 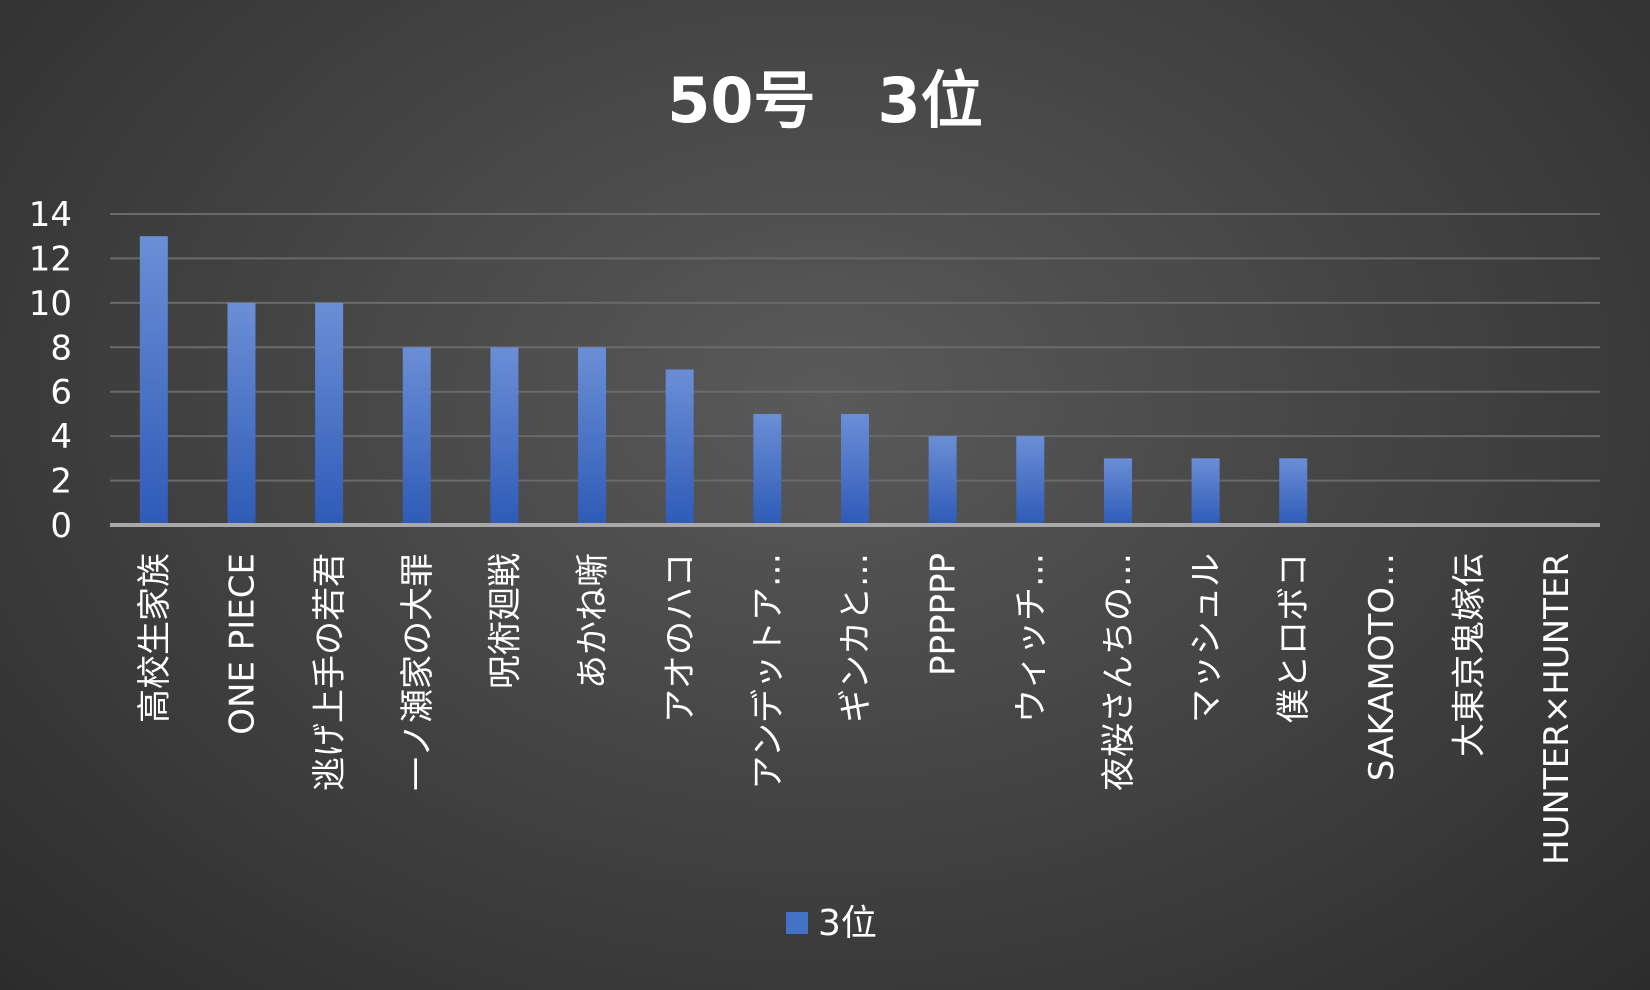 I want to click on y-tick-label: 2, so click(x=61, y=482).